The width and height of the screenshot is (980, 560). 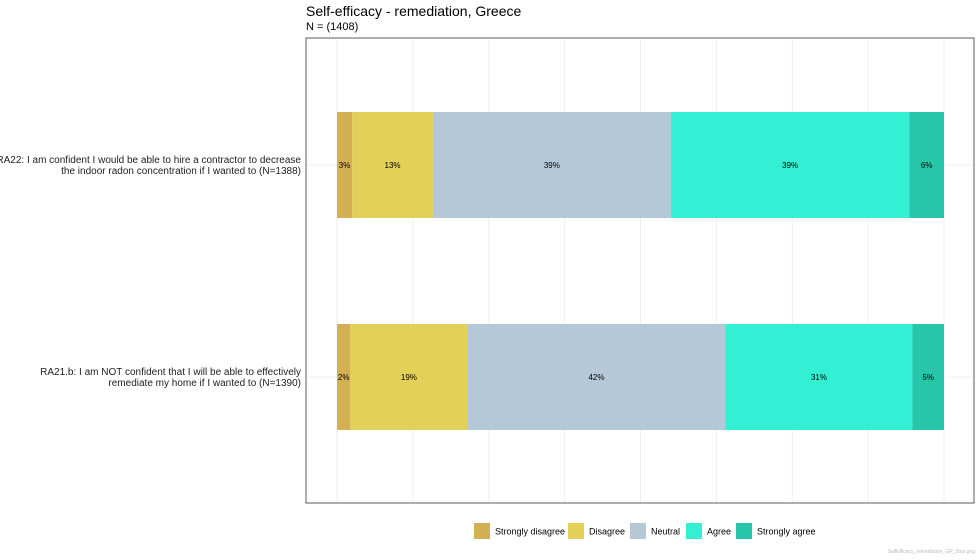 I want to click on legend-label: Neutral, so click(x=665, y=532).